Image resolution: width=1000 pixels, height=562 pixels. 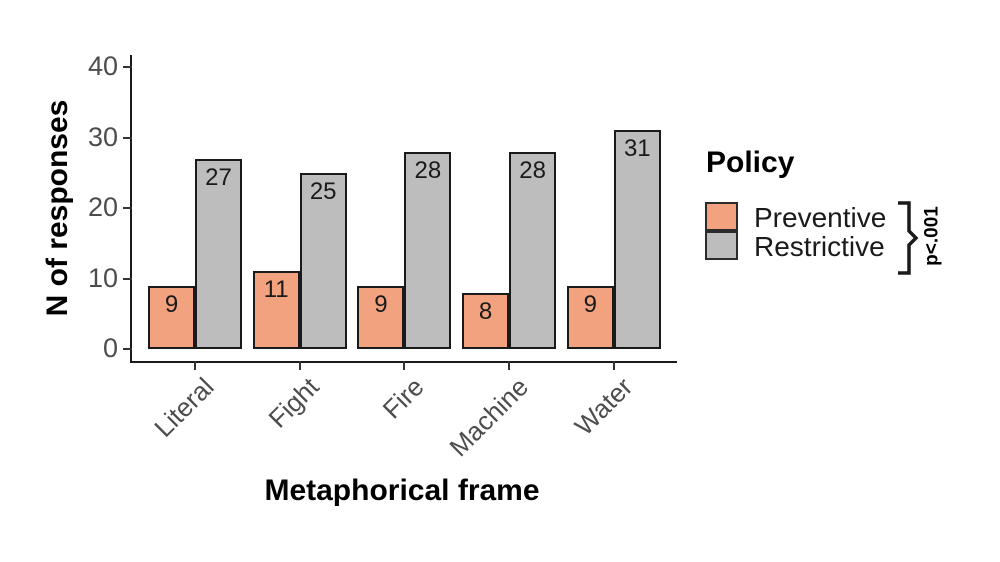 What do you see at coordinates (402, 490) in the screenshot?
I see `x-axis-title: Metaphorical frame` at bounding box center [402, 490].